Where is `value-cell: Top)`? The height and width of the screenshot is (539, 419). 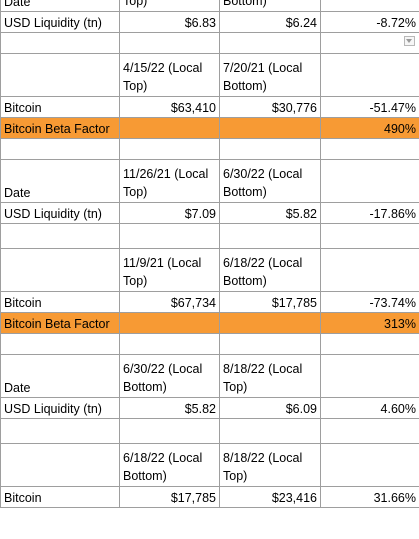
value-cell: Top) is located at coordinates (169, 6).